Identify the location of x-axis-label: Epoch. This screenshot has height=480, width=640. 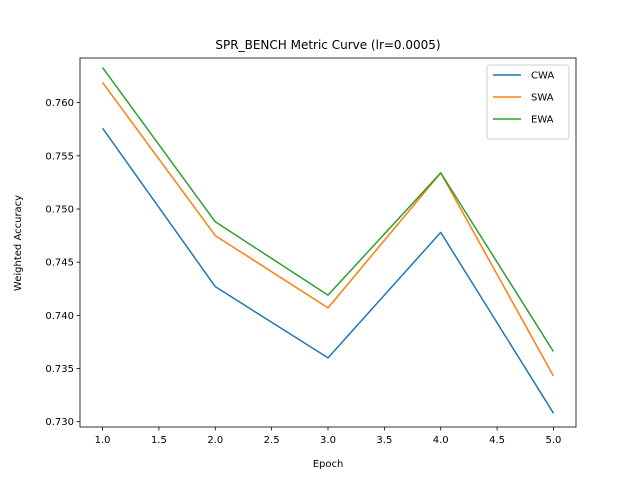
(328, 464).